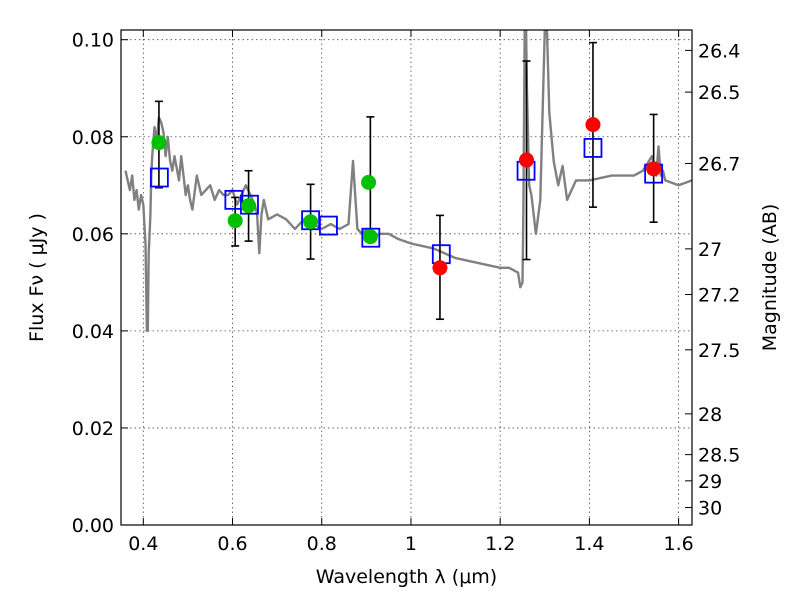 This screenshot has height=600, width=800. I want to click on right-tick-label: 27.5, so click(719, 351).